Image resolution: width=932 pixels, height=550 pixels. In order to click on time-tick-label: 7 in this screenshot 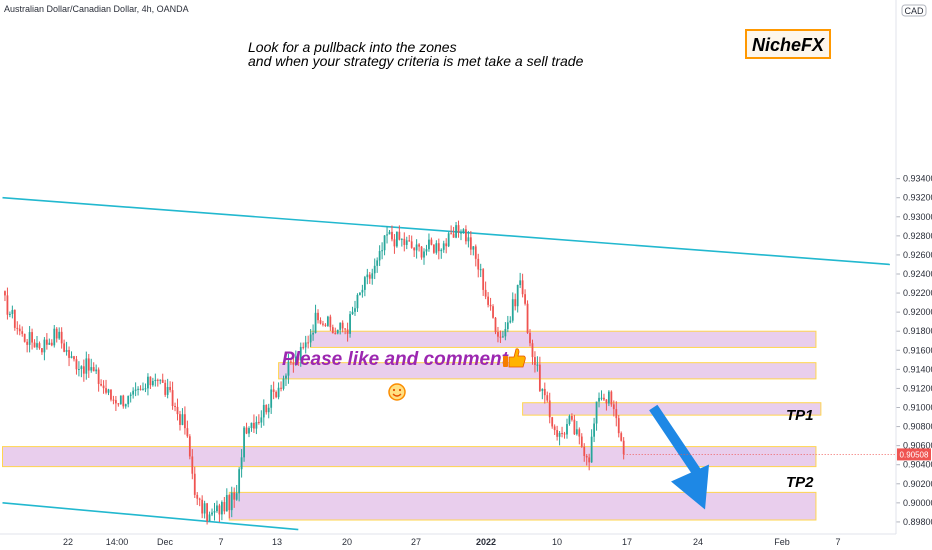, I will do `click(220, 542)`.